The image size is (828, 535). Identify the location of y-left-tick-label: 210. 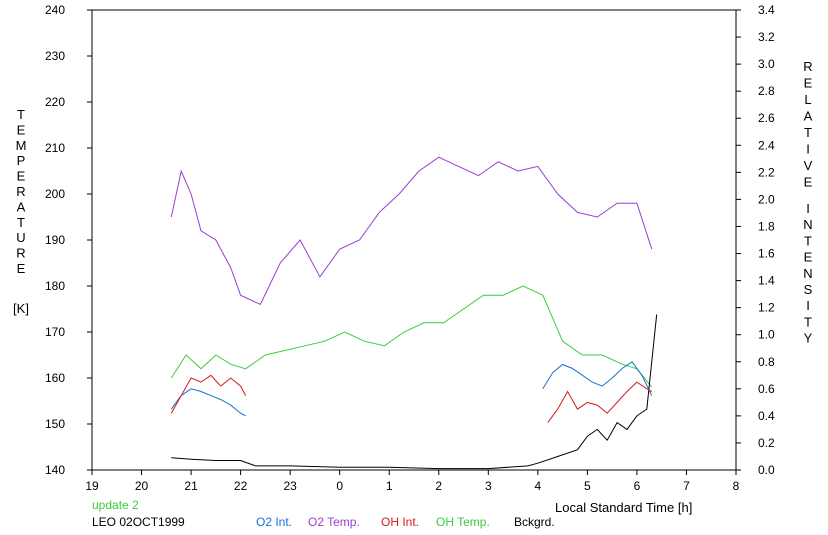
(55, 148).